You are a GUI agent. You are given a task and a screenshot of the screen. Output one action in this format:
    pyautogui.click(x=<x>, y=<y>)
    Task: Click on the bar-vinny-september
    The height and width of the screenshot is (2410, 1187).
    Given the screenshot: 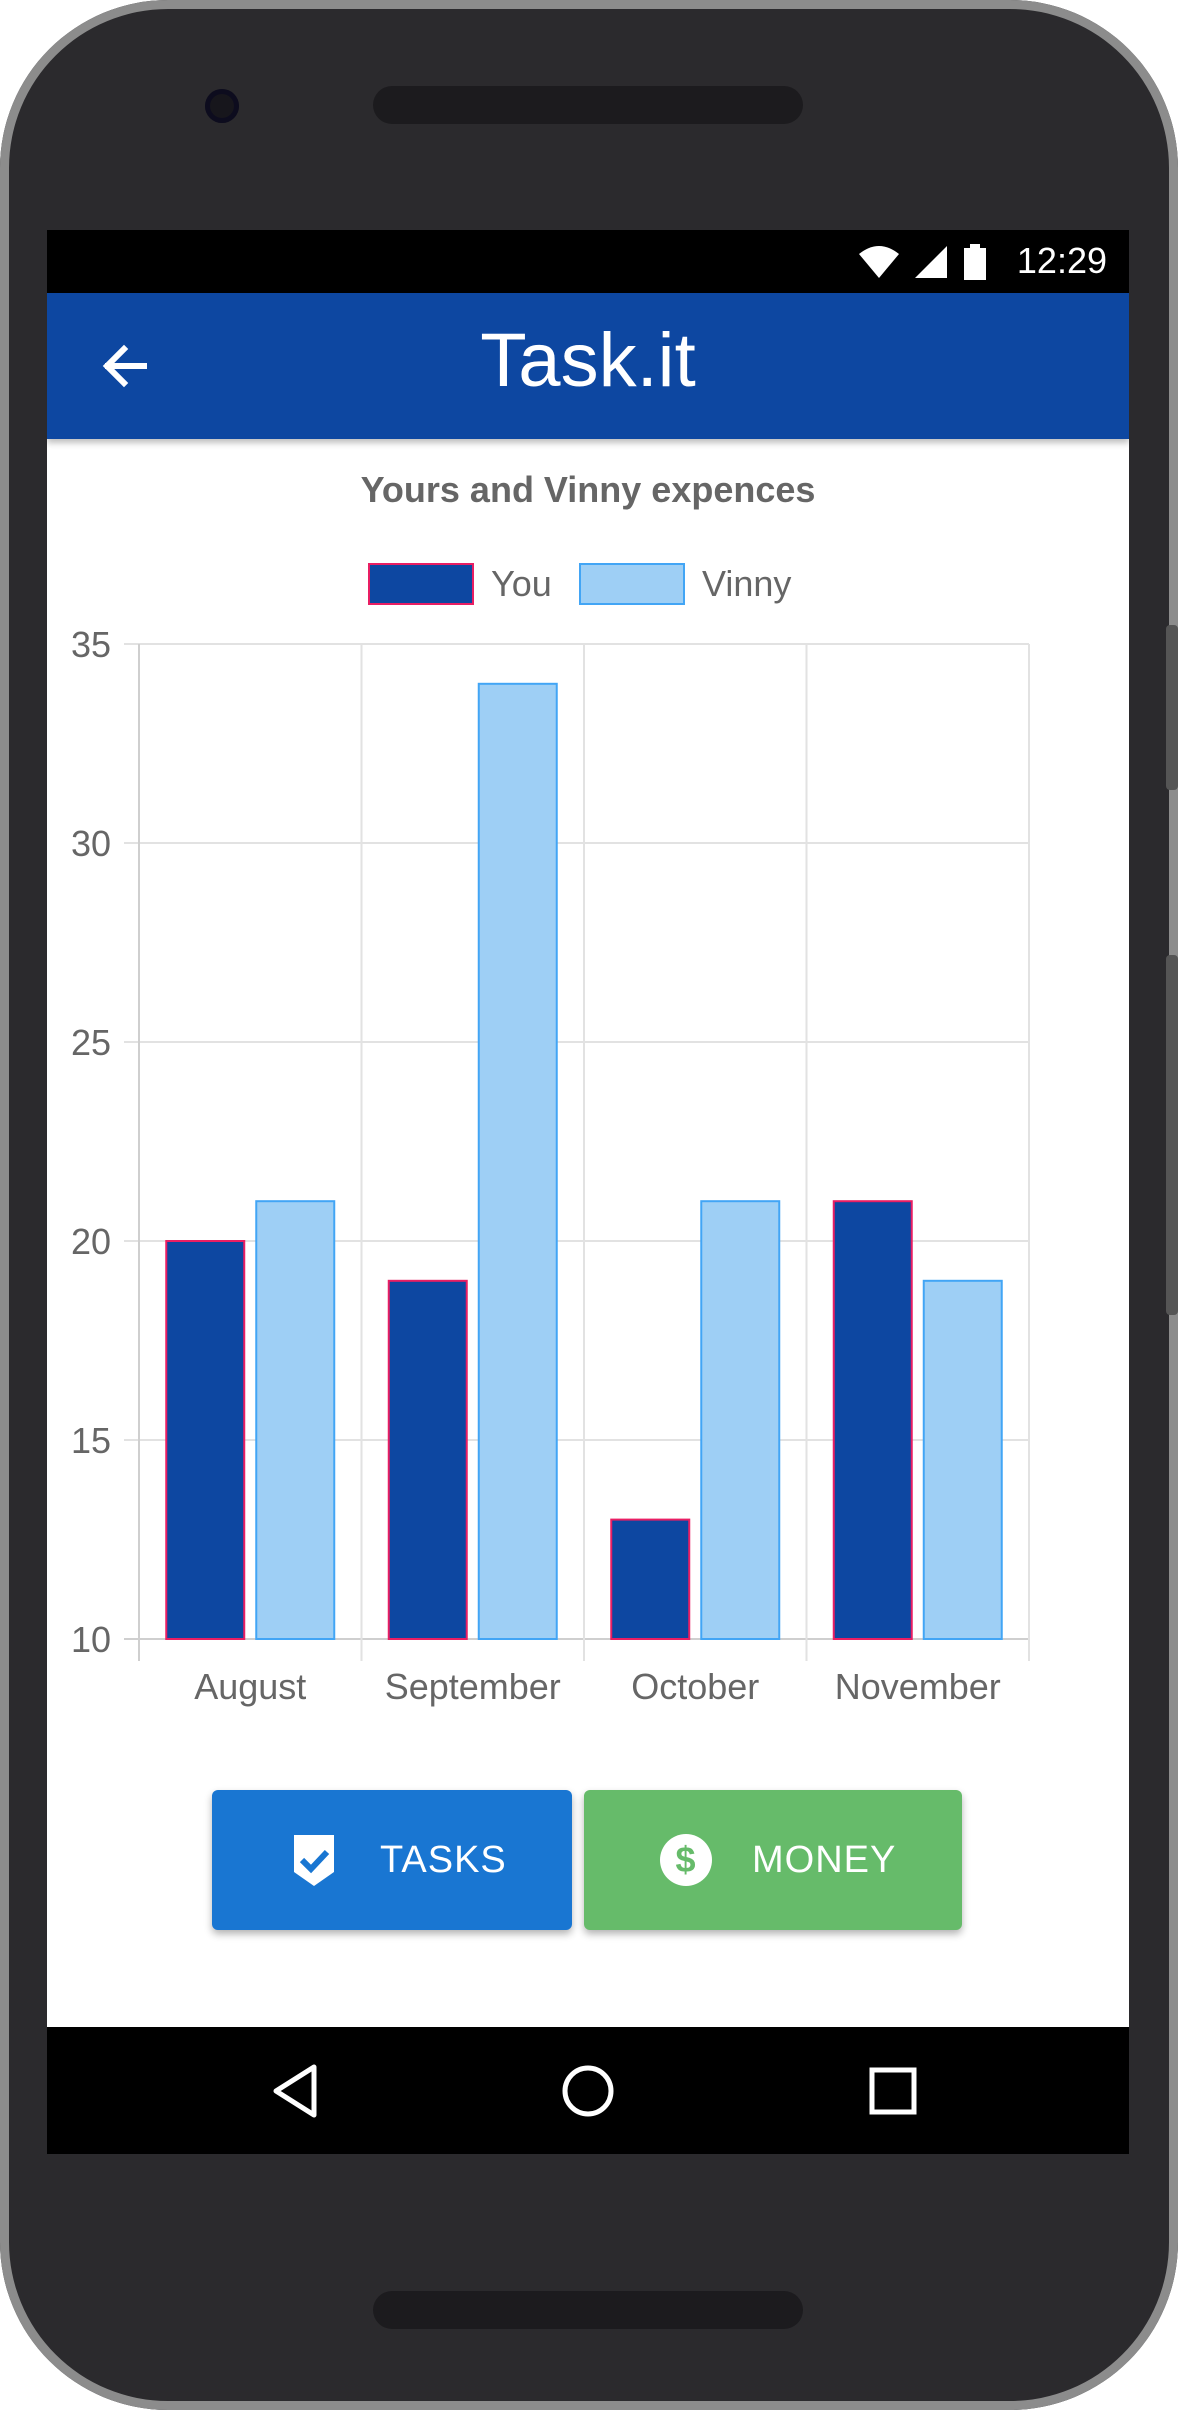 What is the action you would take?
    pyautogui.click(x=517, y=1161)
    